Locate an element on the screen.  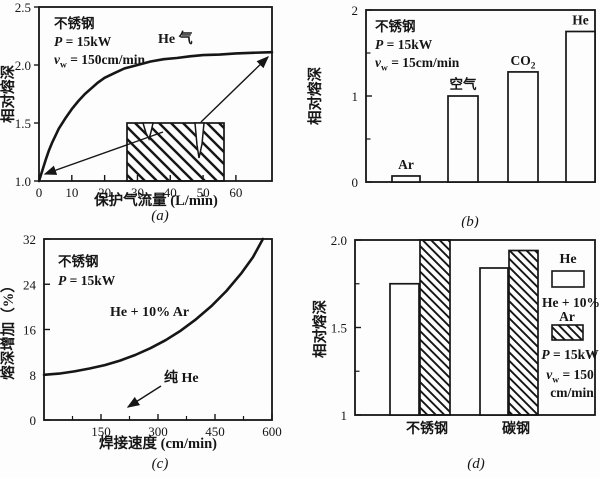
weld-cross-section-inset is located at coordinates (175, 152).